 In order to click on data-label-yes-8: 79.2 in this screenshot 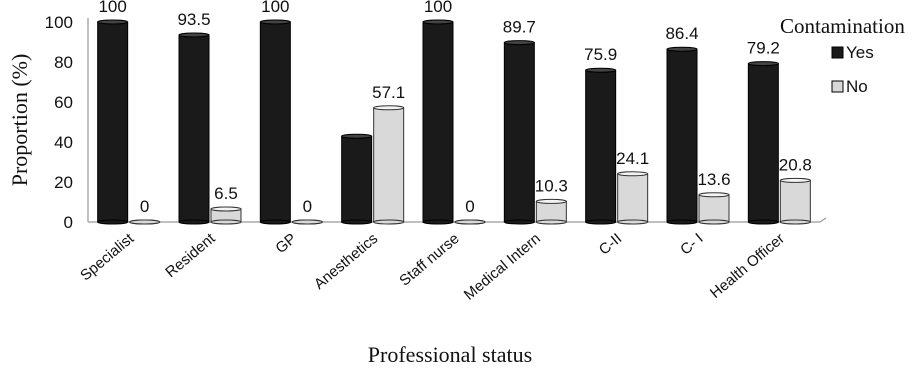, I will do `click(763, 48)`.